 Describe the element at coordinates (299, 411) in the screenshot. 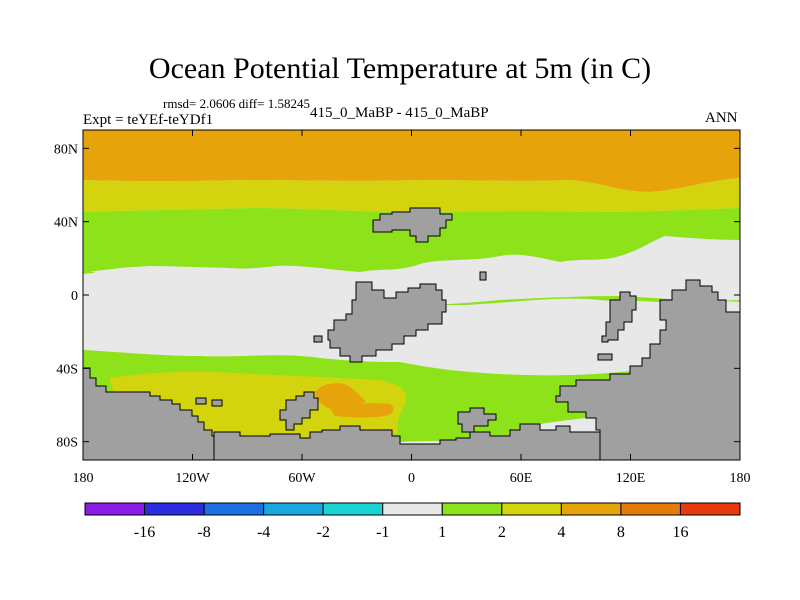

I see `land-peninsula` at that location.